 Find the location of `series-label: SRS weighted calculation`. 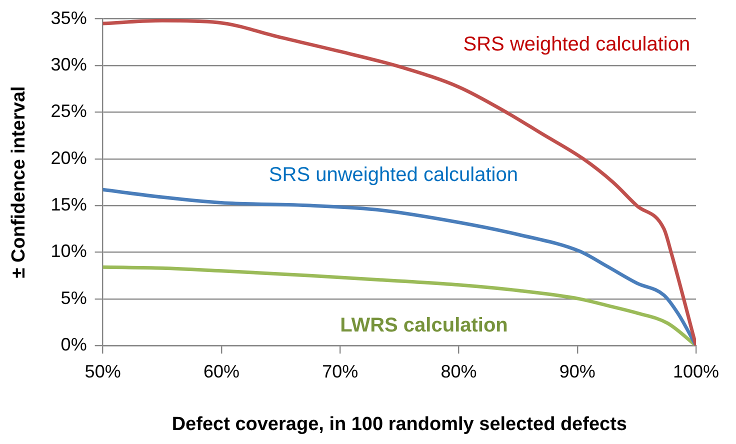

series-label: SRS weighted calculation is located at coordinates (576, 44).